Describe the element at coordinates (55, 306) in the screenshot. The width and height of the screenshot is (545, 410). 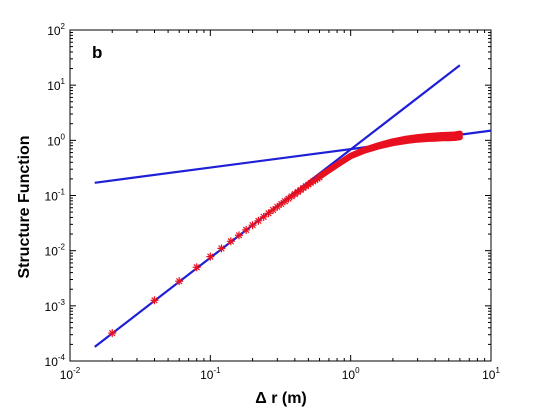
I see `y-tick-label: 10⁻³` at that location.